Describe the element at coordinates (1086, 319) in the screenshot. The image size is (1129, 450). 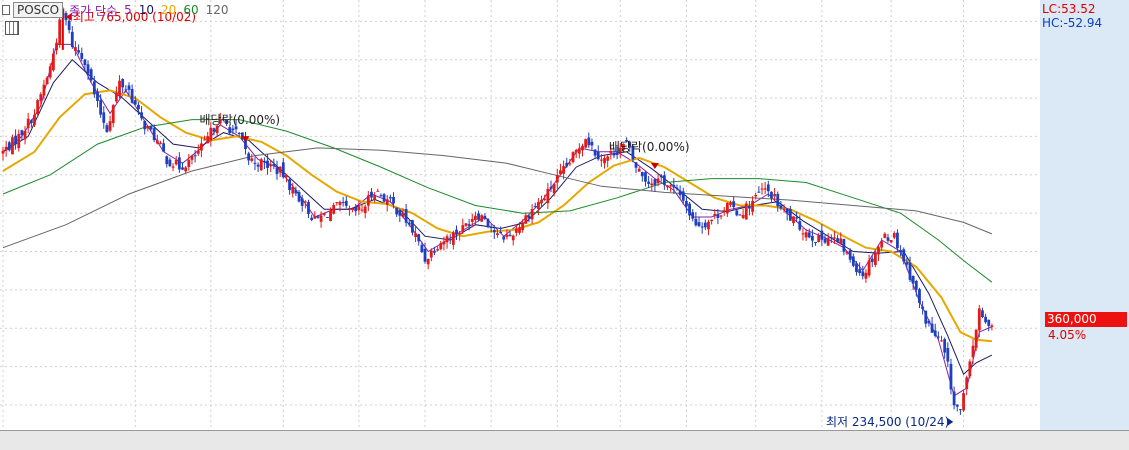
I see `current-price-badge: 360,000` at that location.